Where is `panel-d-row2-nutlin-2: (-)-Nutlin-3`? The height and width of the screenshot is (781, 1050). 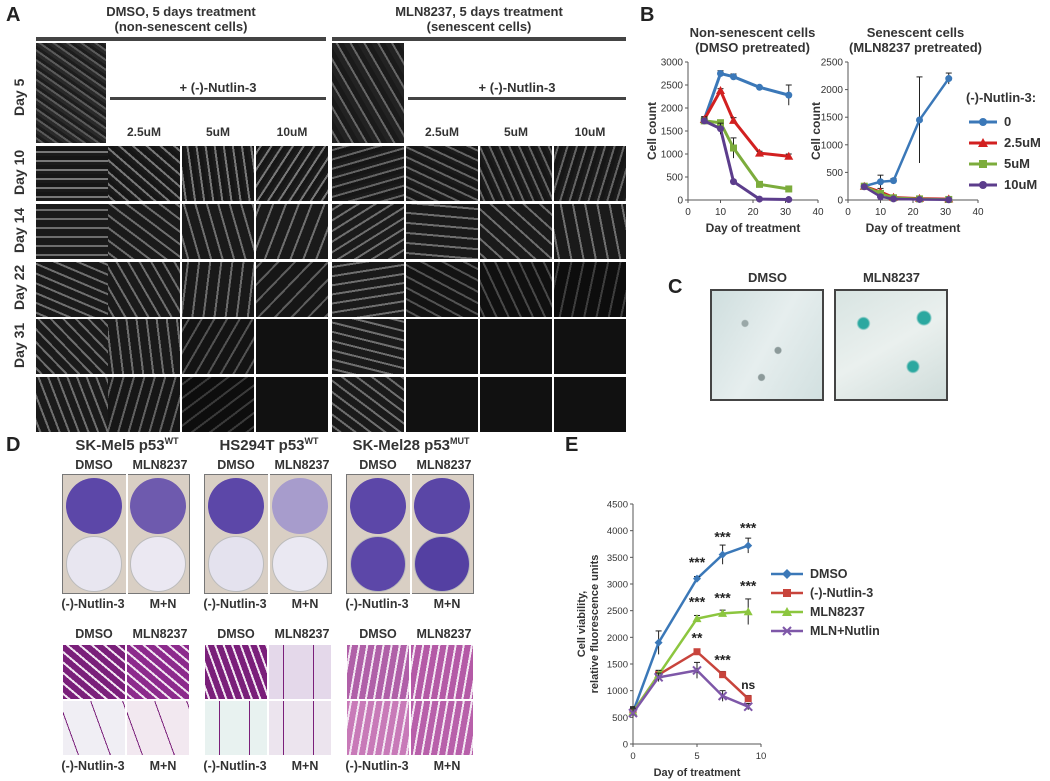
panel-d-row2-nutlin-2: (-)-Nutlin-3 is located at coordinates (377, 766).